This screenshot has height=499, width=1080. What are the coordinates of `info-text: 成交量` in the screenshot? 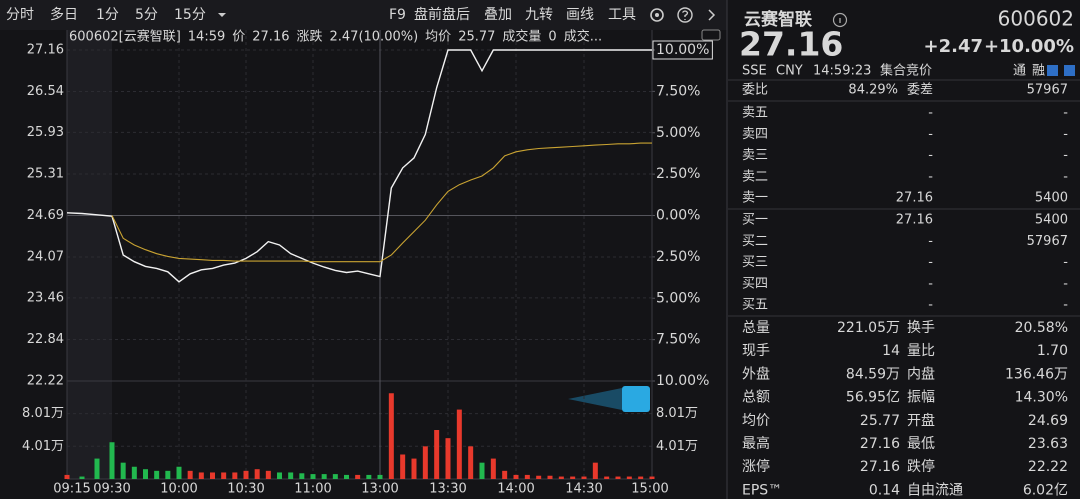 It's located at (521, 37).